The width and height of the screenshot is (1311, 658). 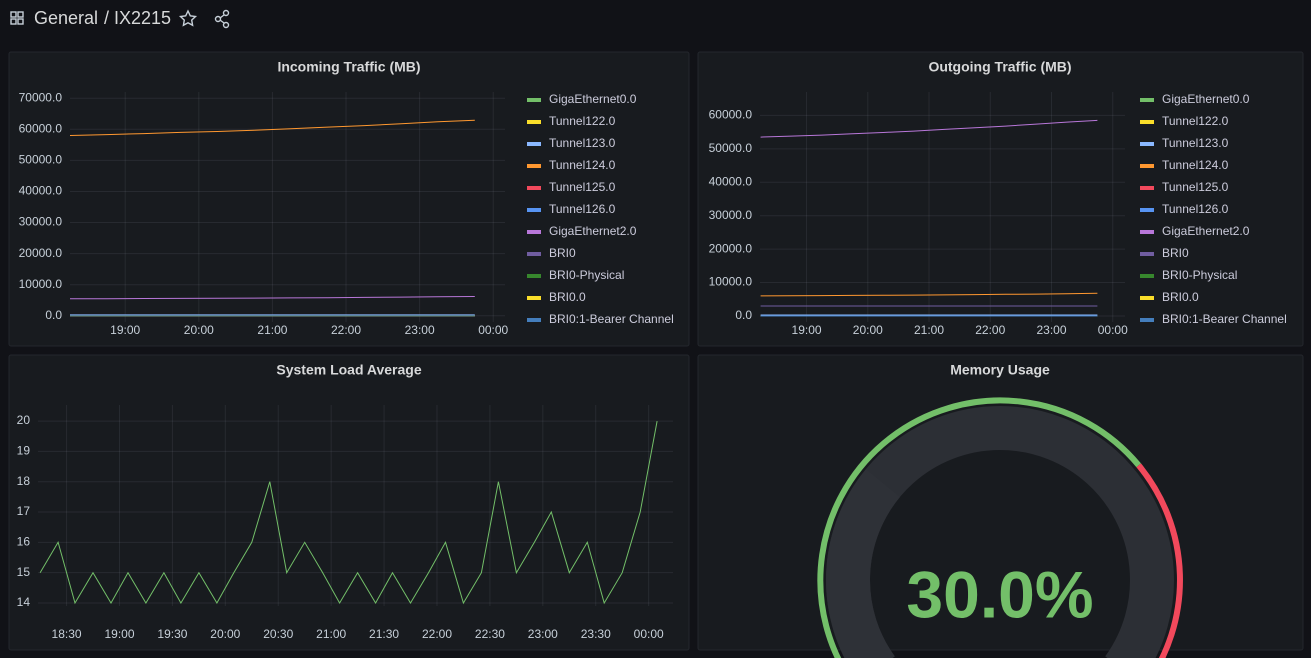 I want to click on share-icon, so click(x=222, y=19).